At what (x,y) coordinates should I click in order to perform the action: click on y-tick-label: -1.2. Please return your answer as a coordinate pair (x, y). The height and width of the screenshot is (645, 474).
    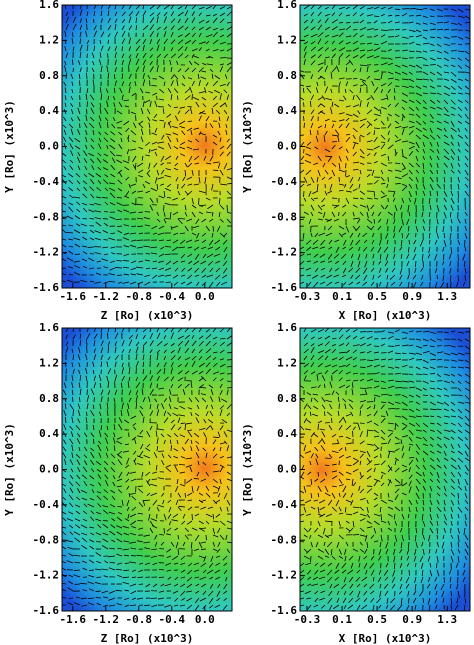
    Looking at the image, I should click on (284, 252).